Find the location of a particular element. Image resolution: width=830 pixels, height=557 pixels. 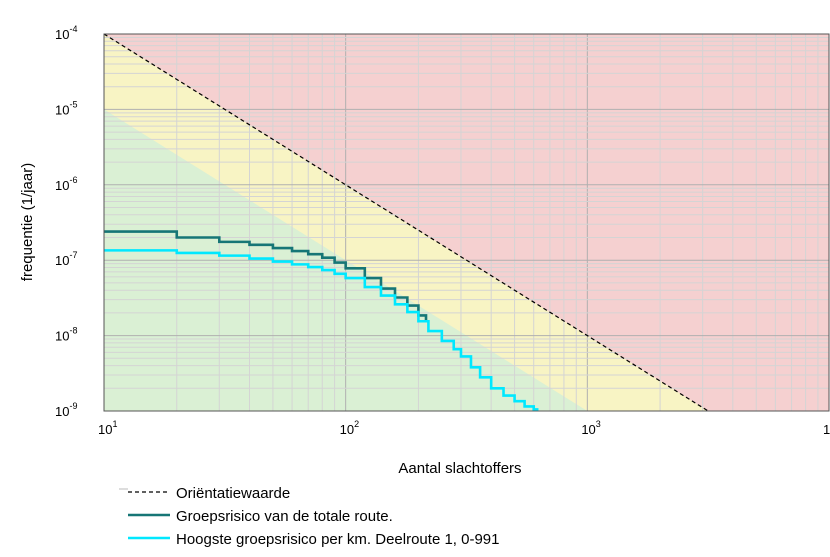

x-tick-label: 10² is located at coordinates (349, 428).